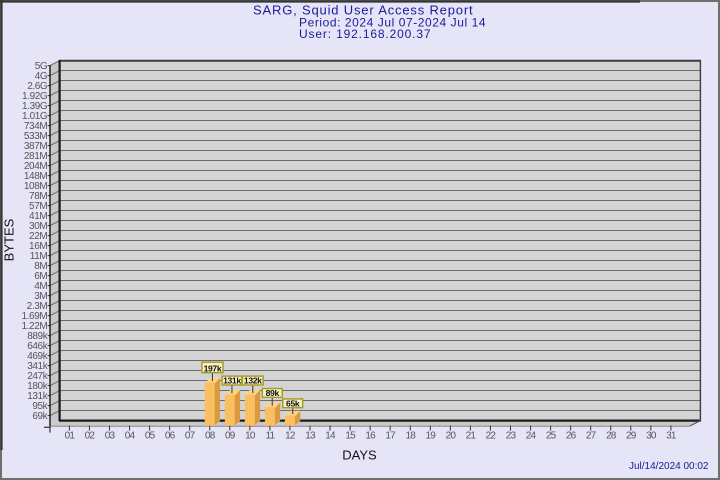 This screenshot has width=720, height=480. Describe the element at coordinates (410, 435) in the screenshot. I see `svg-text: 18` at that location.